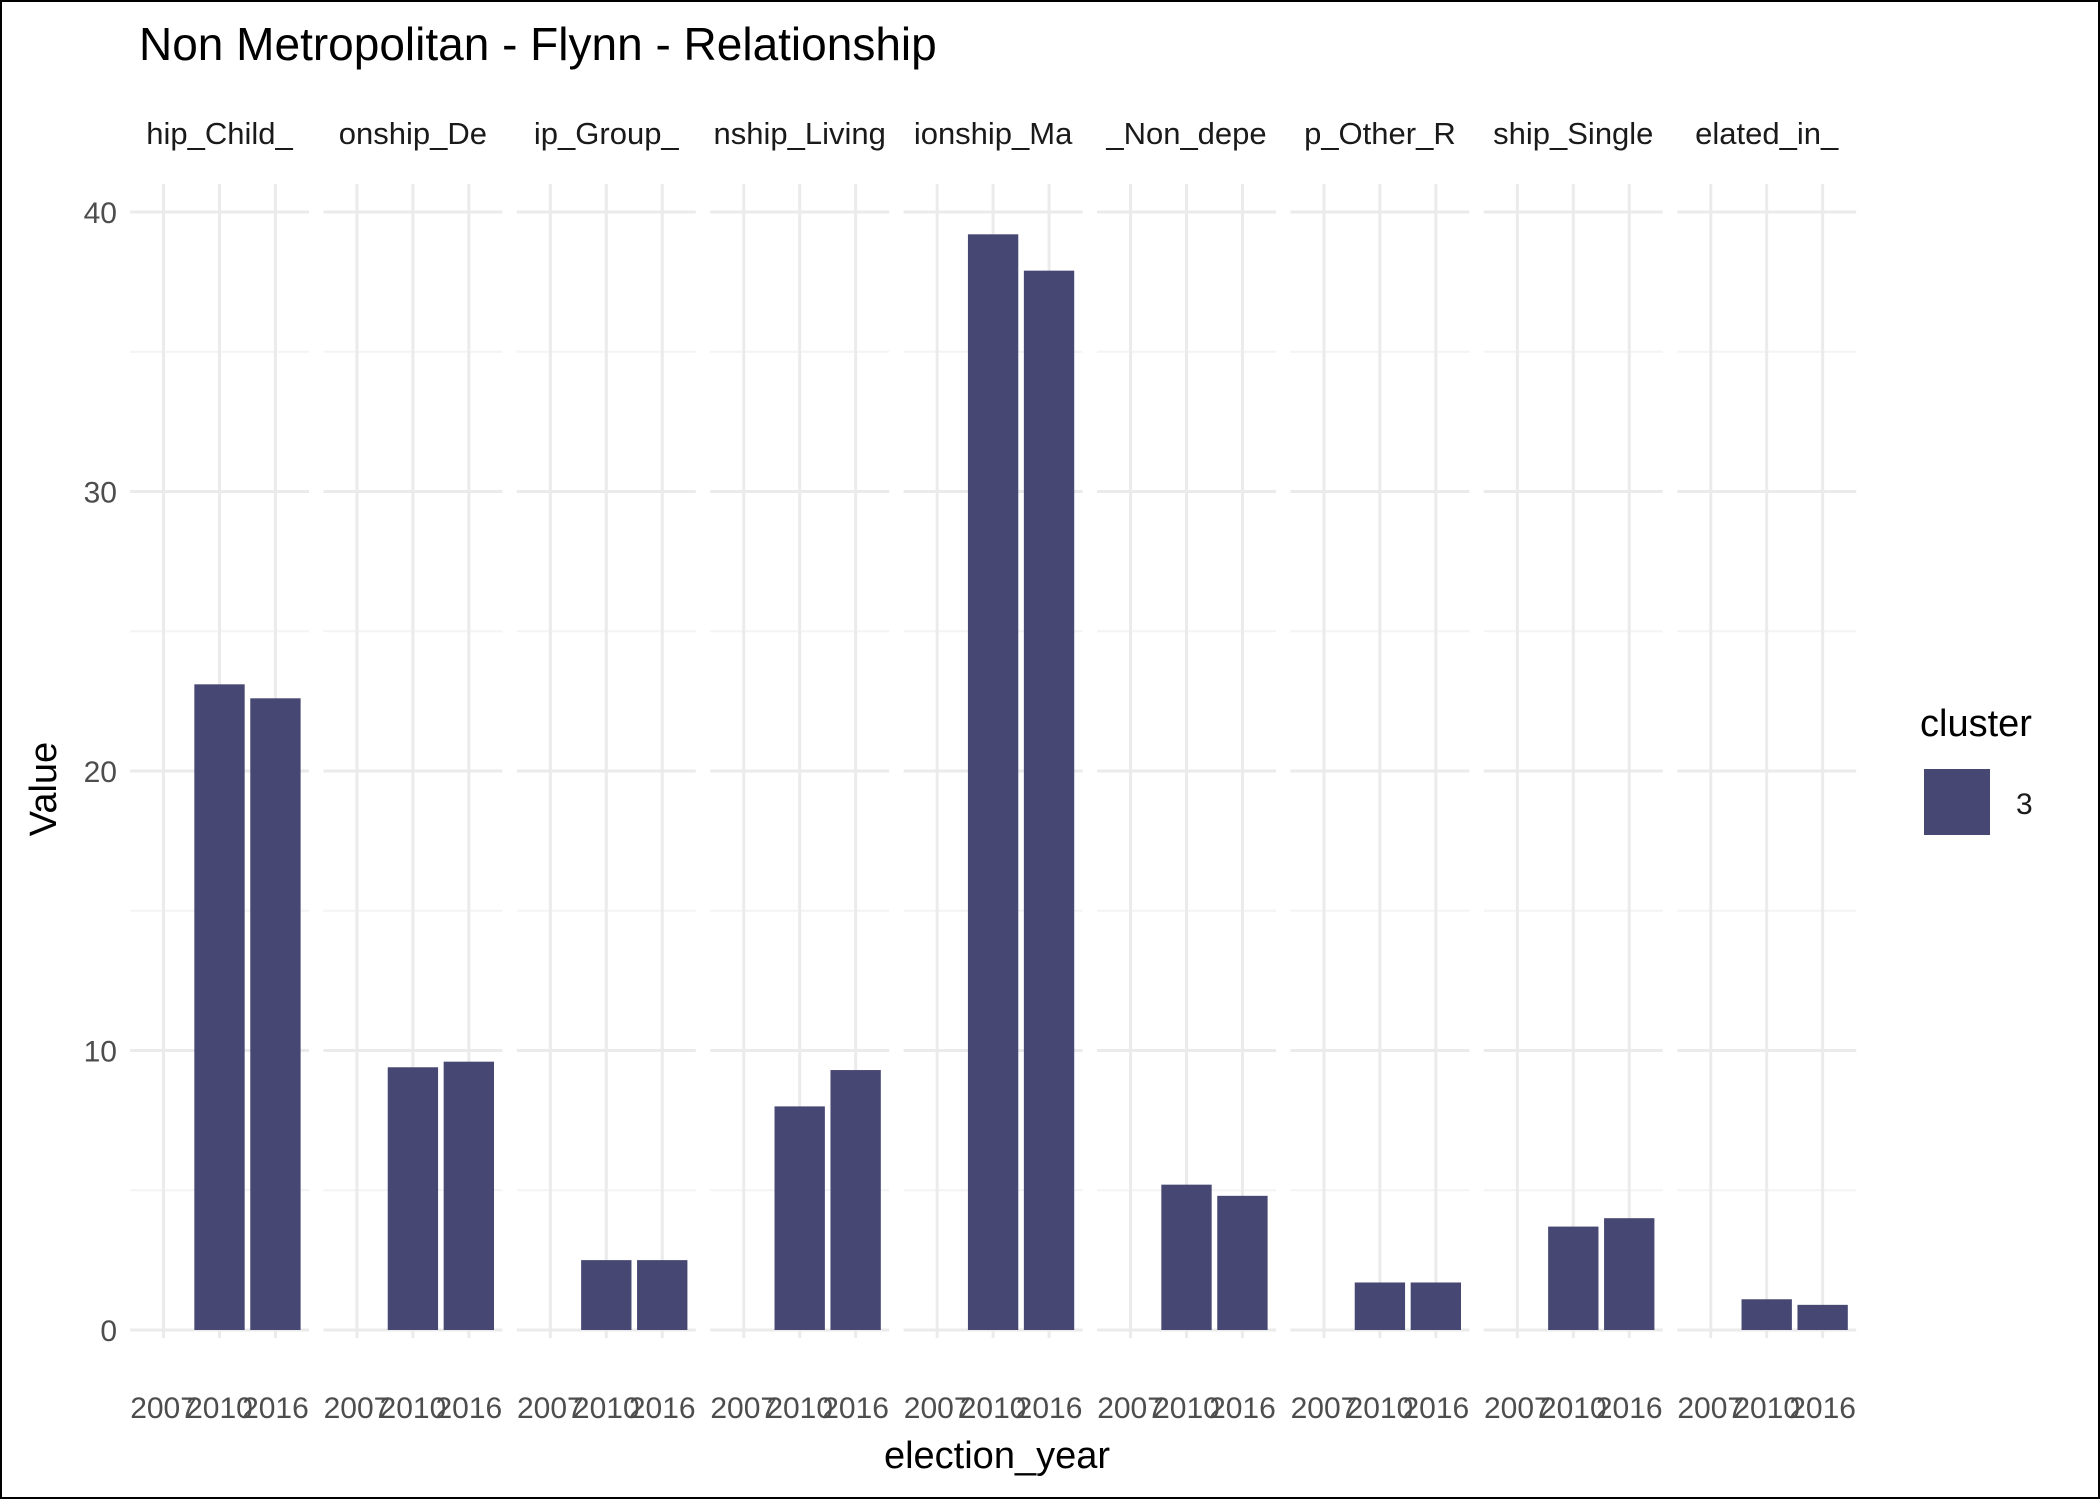 The height and width of the screenshot is (1501, 2100). What do you see at coordinates (607, 133) in the screenshot?
I see `facet-strip-label: ip_Group_` at bounding box center [607, 133].